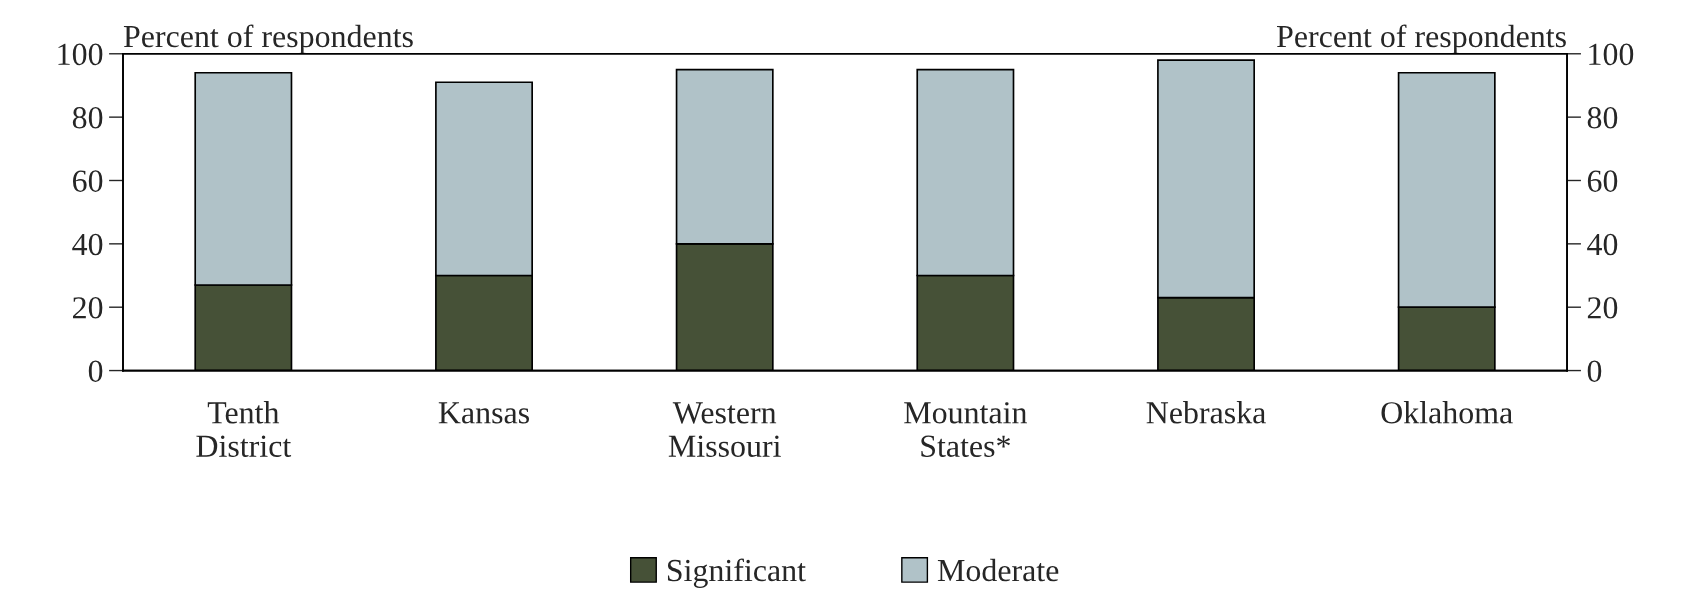 The height and width of the screenshot is (591, 1685). Describe the element at coordinates (1206, 412) in the screenshot. I see `x-tick-label: Nebraska` at that location.